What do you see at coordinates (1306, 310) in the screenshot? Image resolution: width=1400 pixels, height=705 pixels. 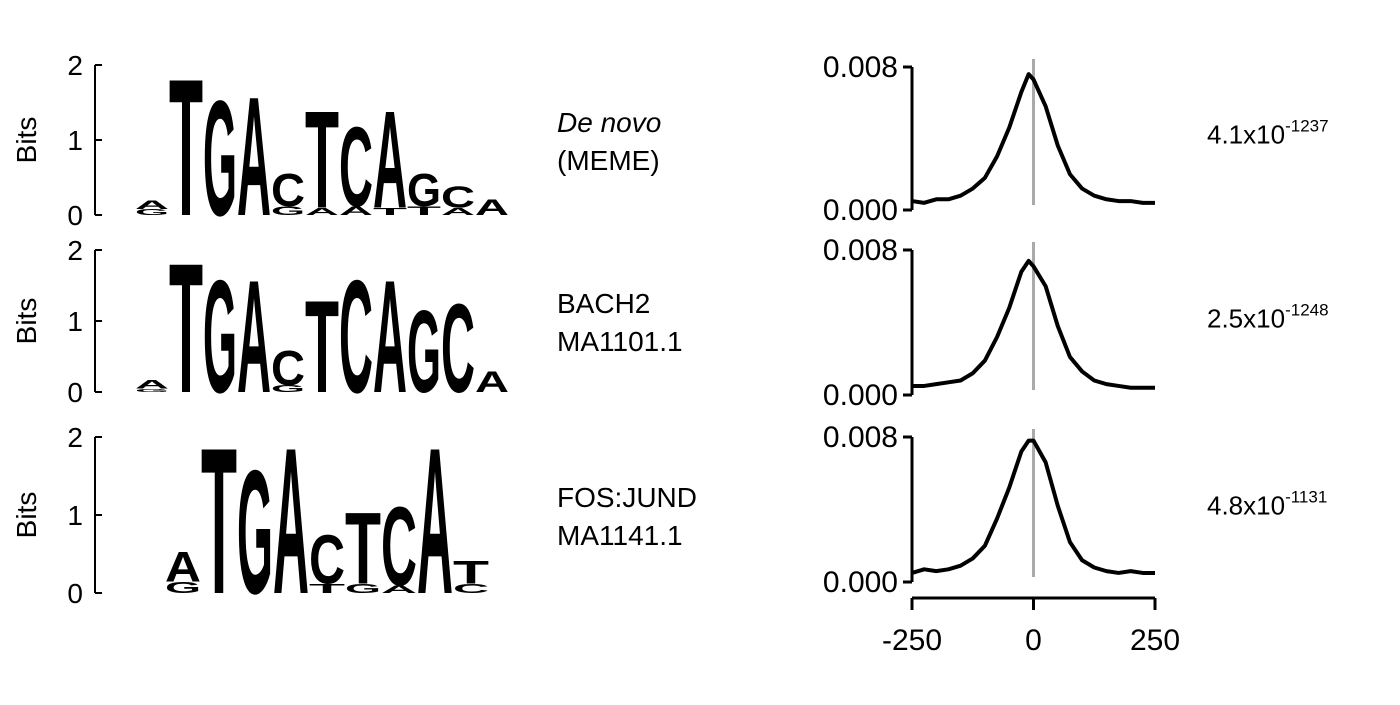 I see `p-value-exponent: -1248` at bounding box center [1306, 310].